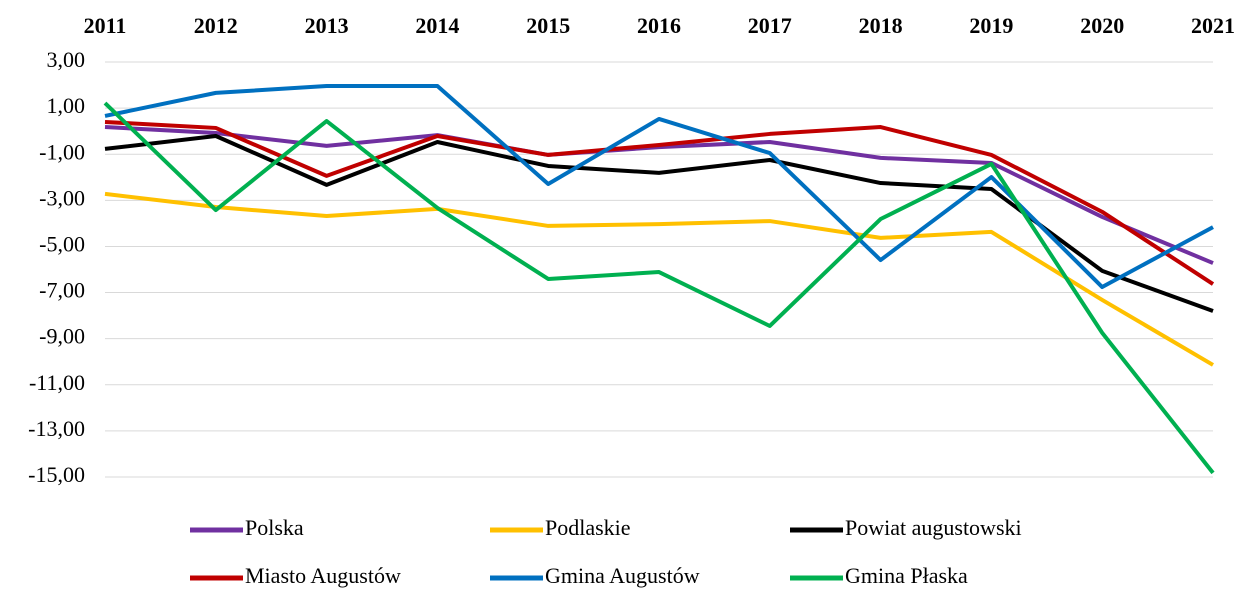 The width and height of the screenshot is (1238, 591). I want to click on y-tick-label: -11,00, so click(57, 382).